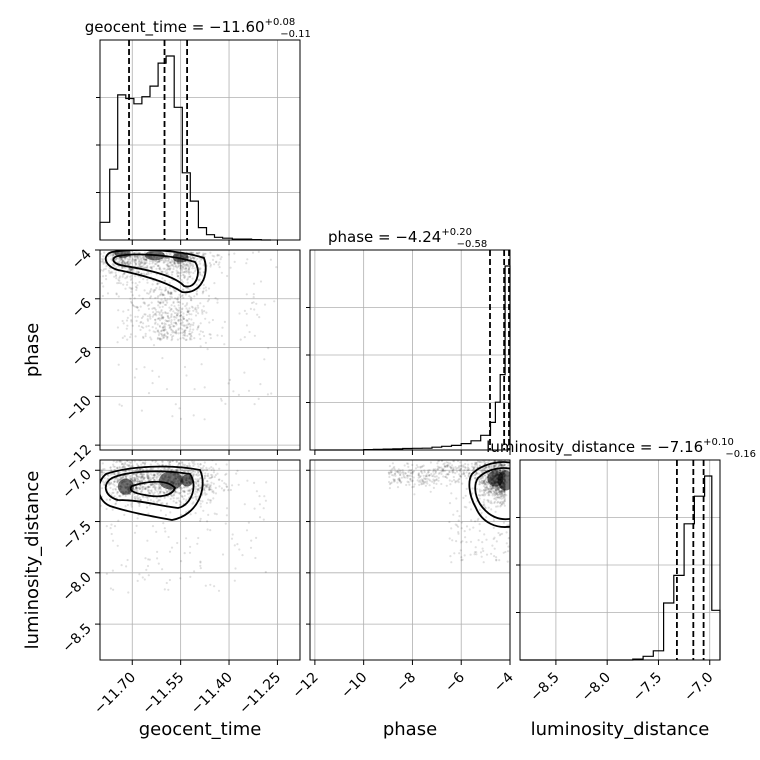 This screenshot has width=760, height=760. Describe the element at coordinates (212, 694) in the screenshot. I see `xtick-label-geocent_time: −11.40` at that location.